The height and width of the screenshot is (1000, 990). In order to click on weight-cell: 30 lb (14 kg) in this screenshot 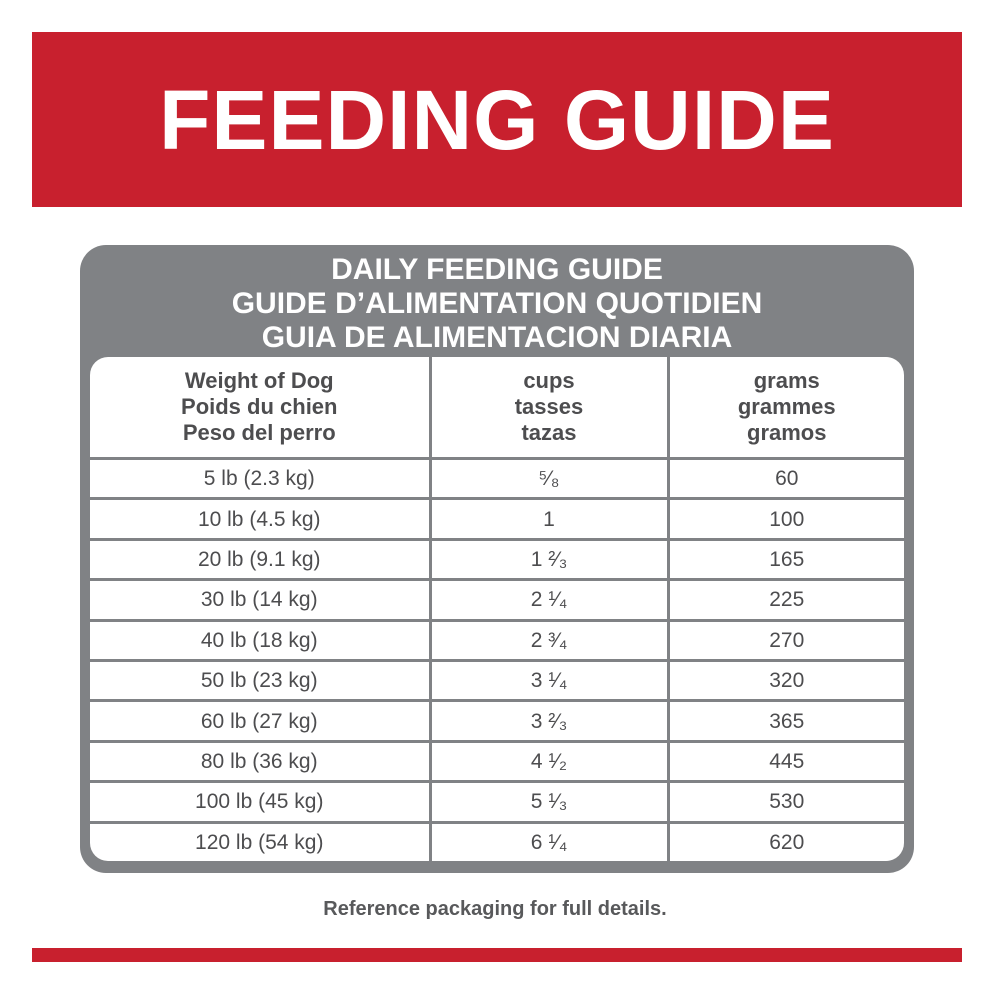, I will do `click(261, 600)`.